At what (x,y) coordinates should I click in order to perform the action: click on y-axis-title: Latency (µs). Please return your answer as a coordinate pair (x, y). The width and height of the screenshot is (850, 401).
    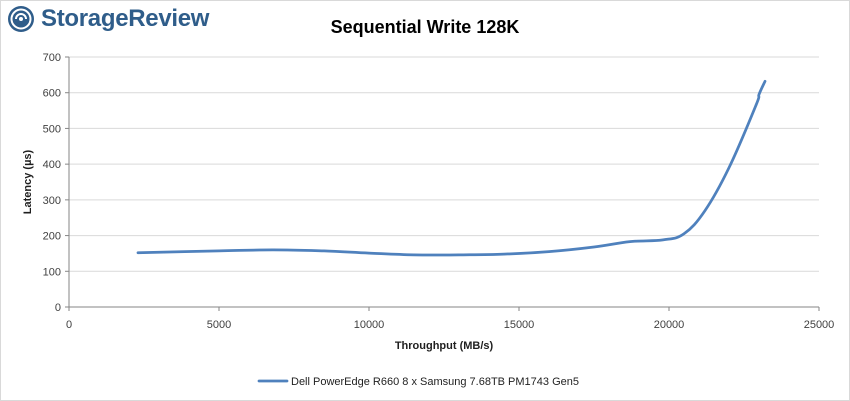
    Looking at the image, I should click on (28, 181).